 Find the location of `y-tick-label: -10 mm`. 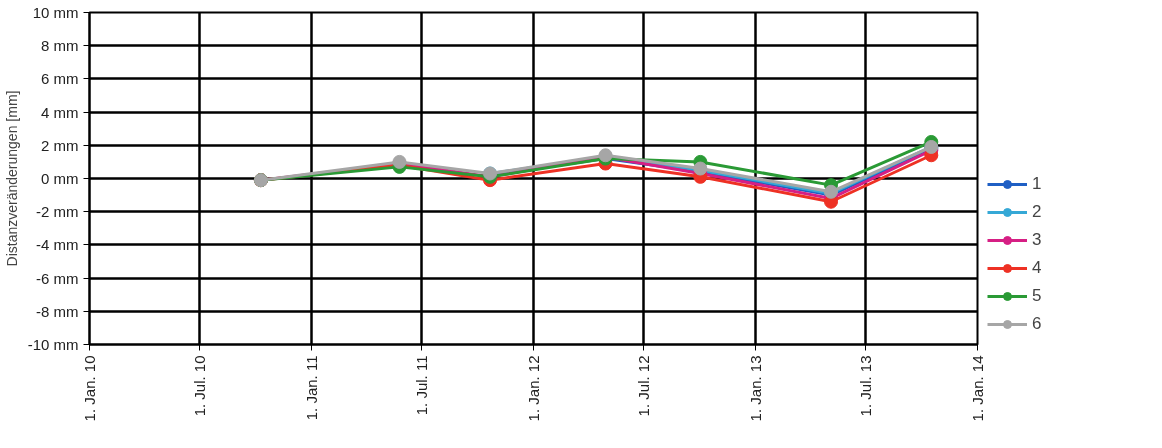

y-tick-label: -10 mm is located at coordinates (53, 344).